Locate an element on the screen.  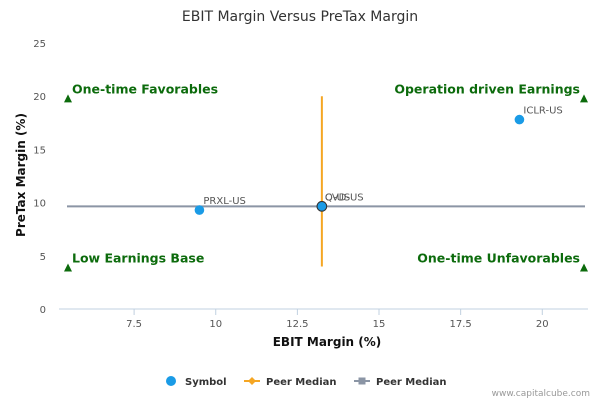
y-axis-label: PreTax Margin (%) is located at coordinates (21, 175).